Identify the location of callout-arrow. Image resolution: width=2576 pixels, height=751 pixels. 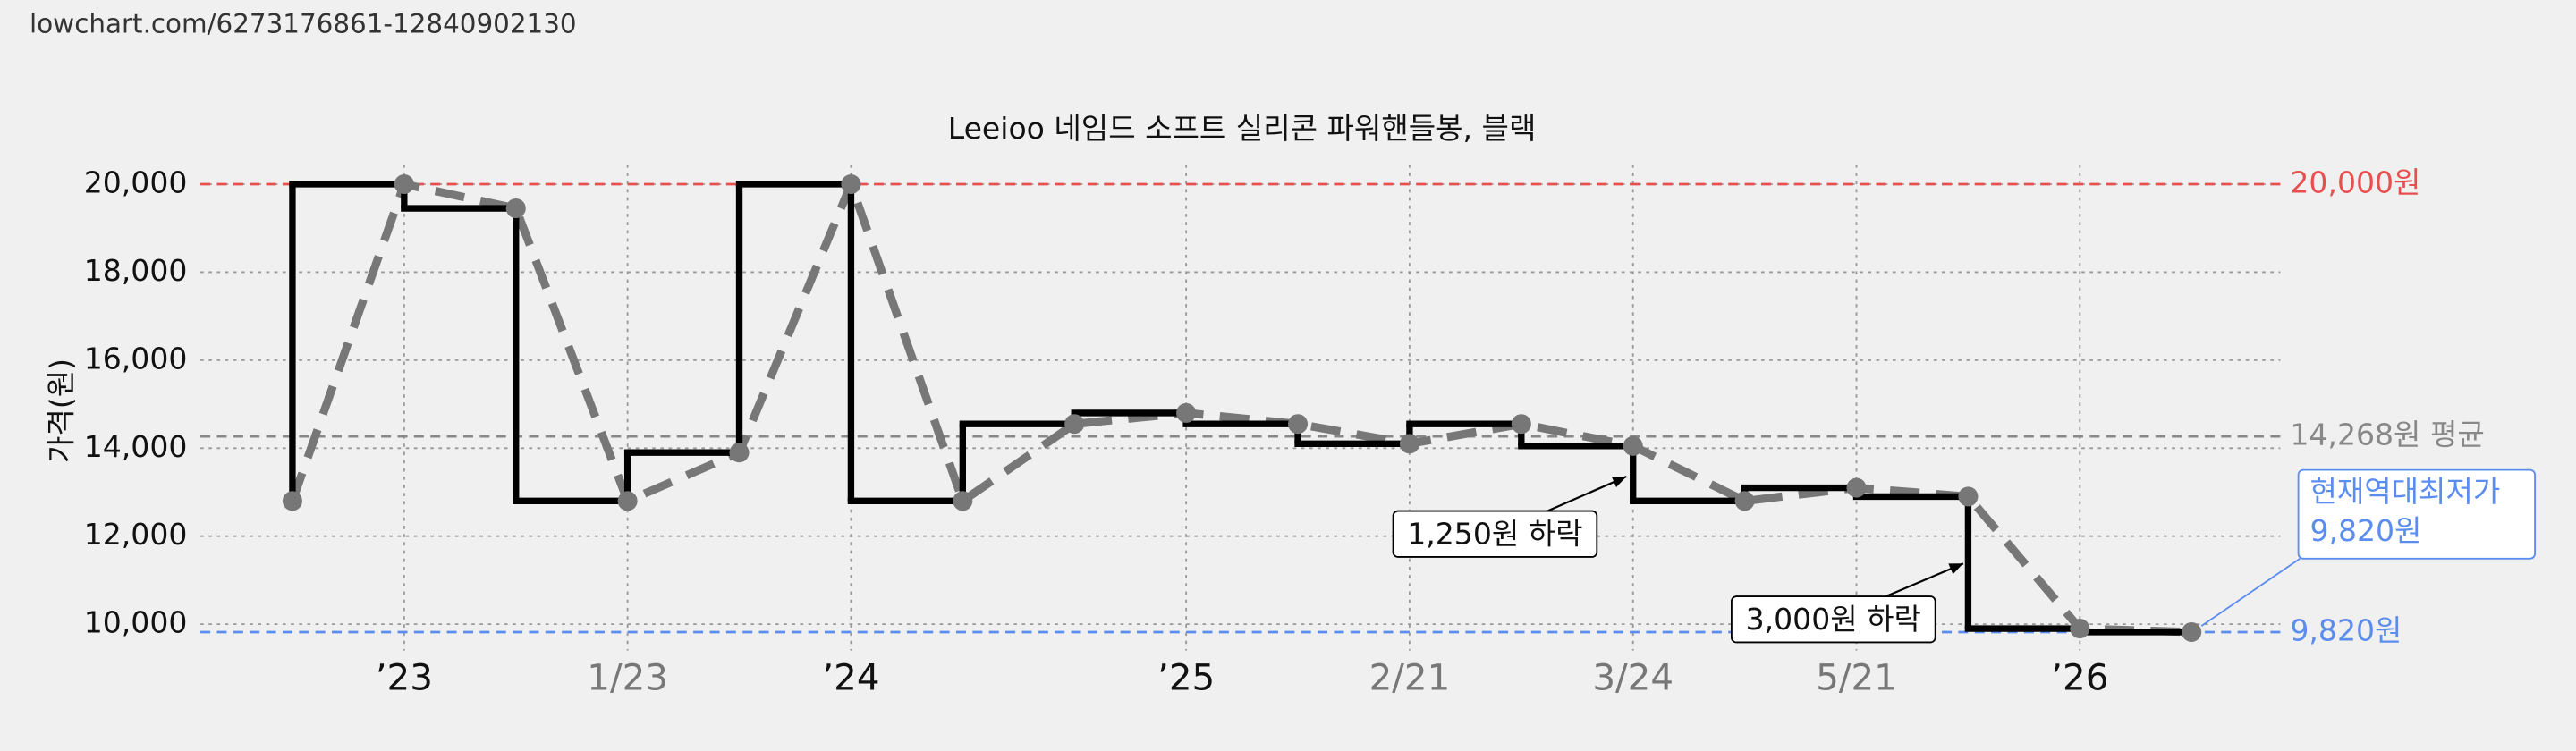
(2250, 592).